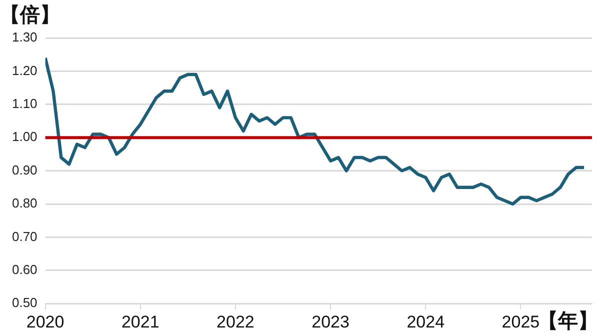 The image size is (600, 336). I want to click on y-tick-label: 0.90, so click(25, 170).